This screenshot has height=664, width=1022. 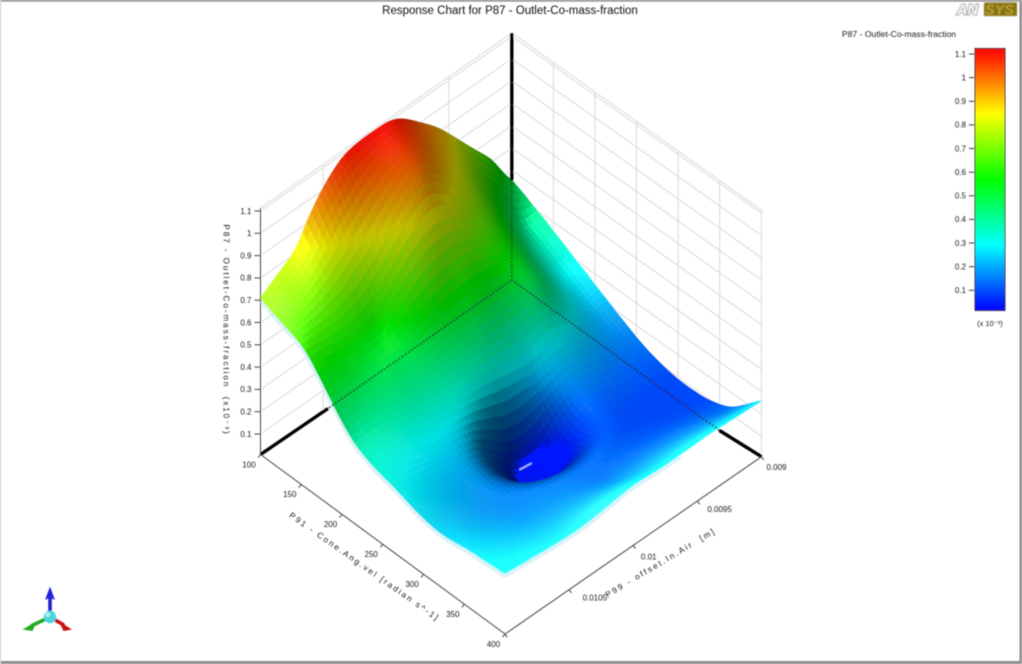 I want to click on svg-text: P87 - Outlet-Co-mass-fraction, so click(x=899, y=34).